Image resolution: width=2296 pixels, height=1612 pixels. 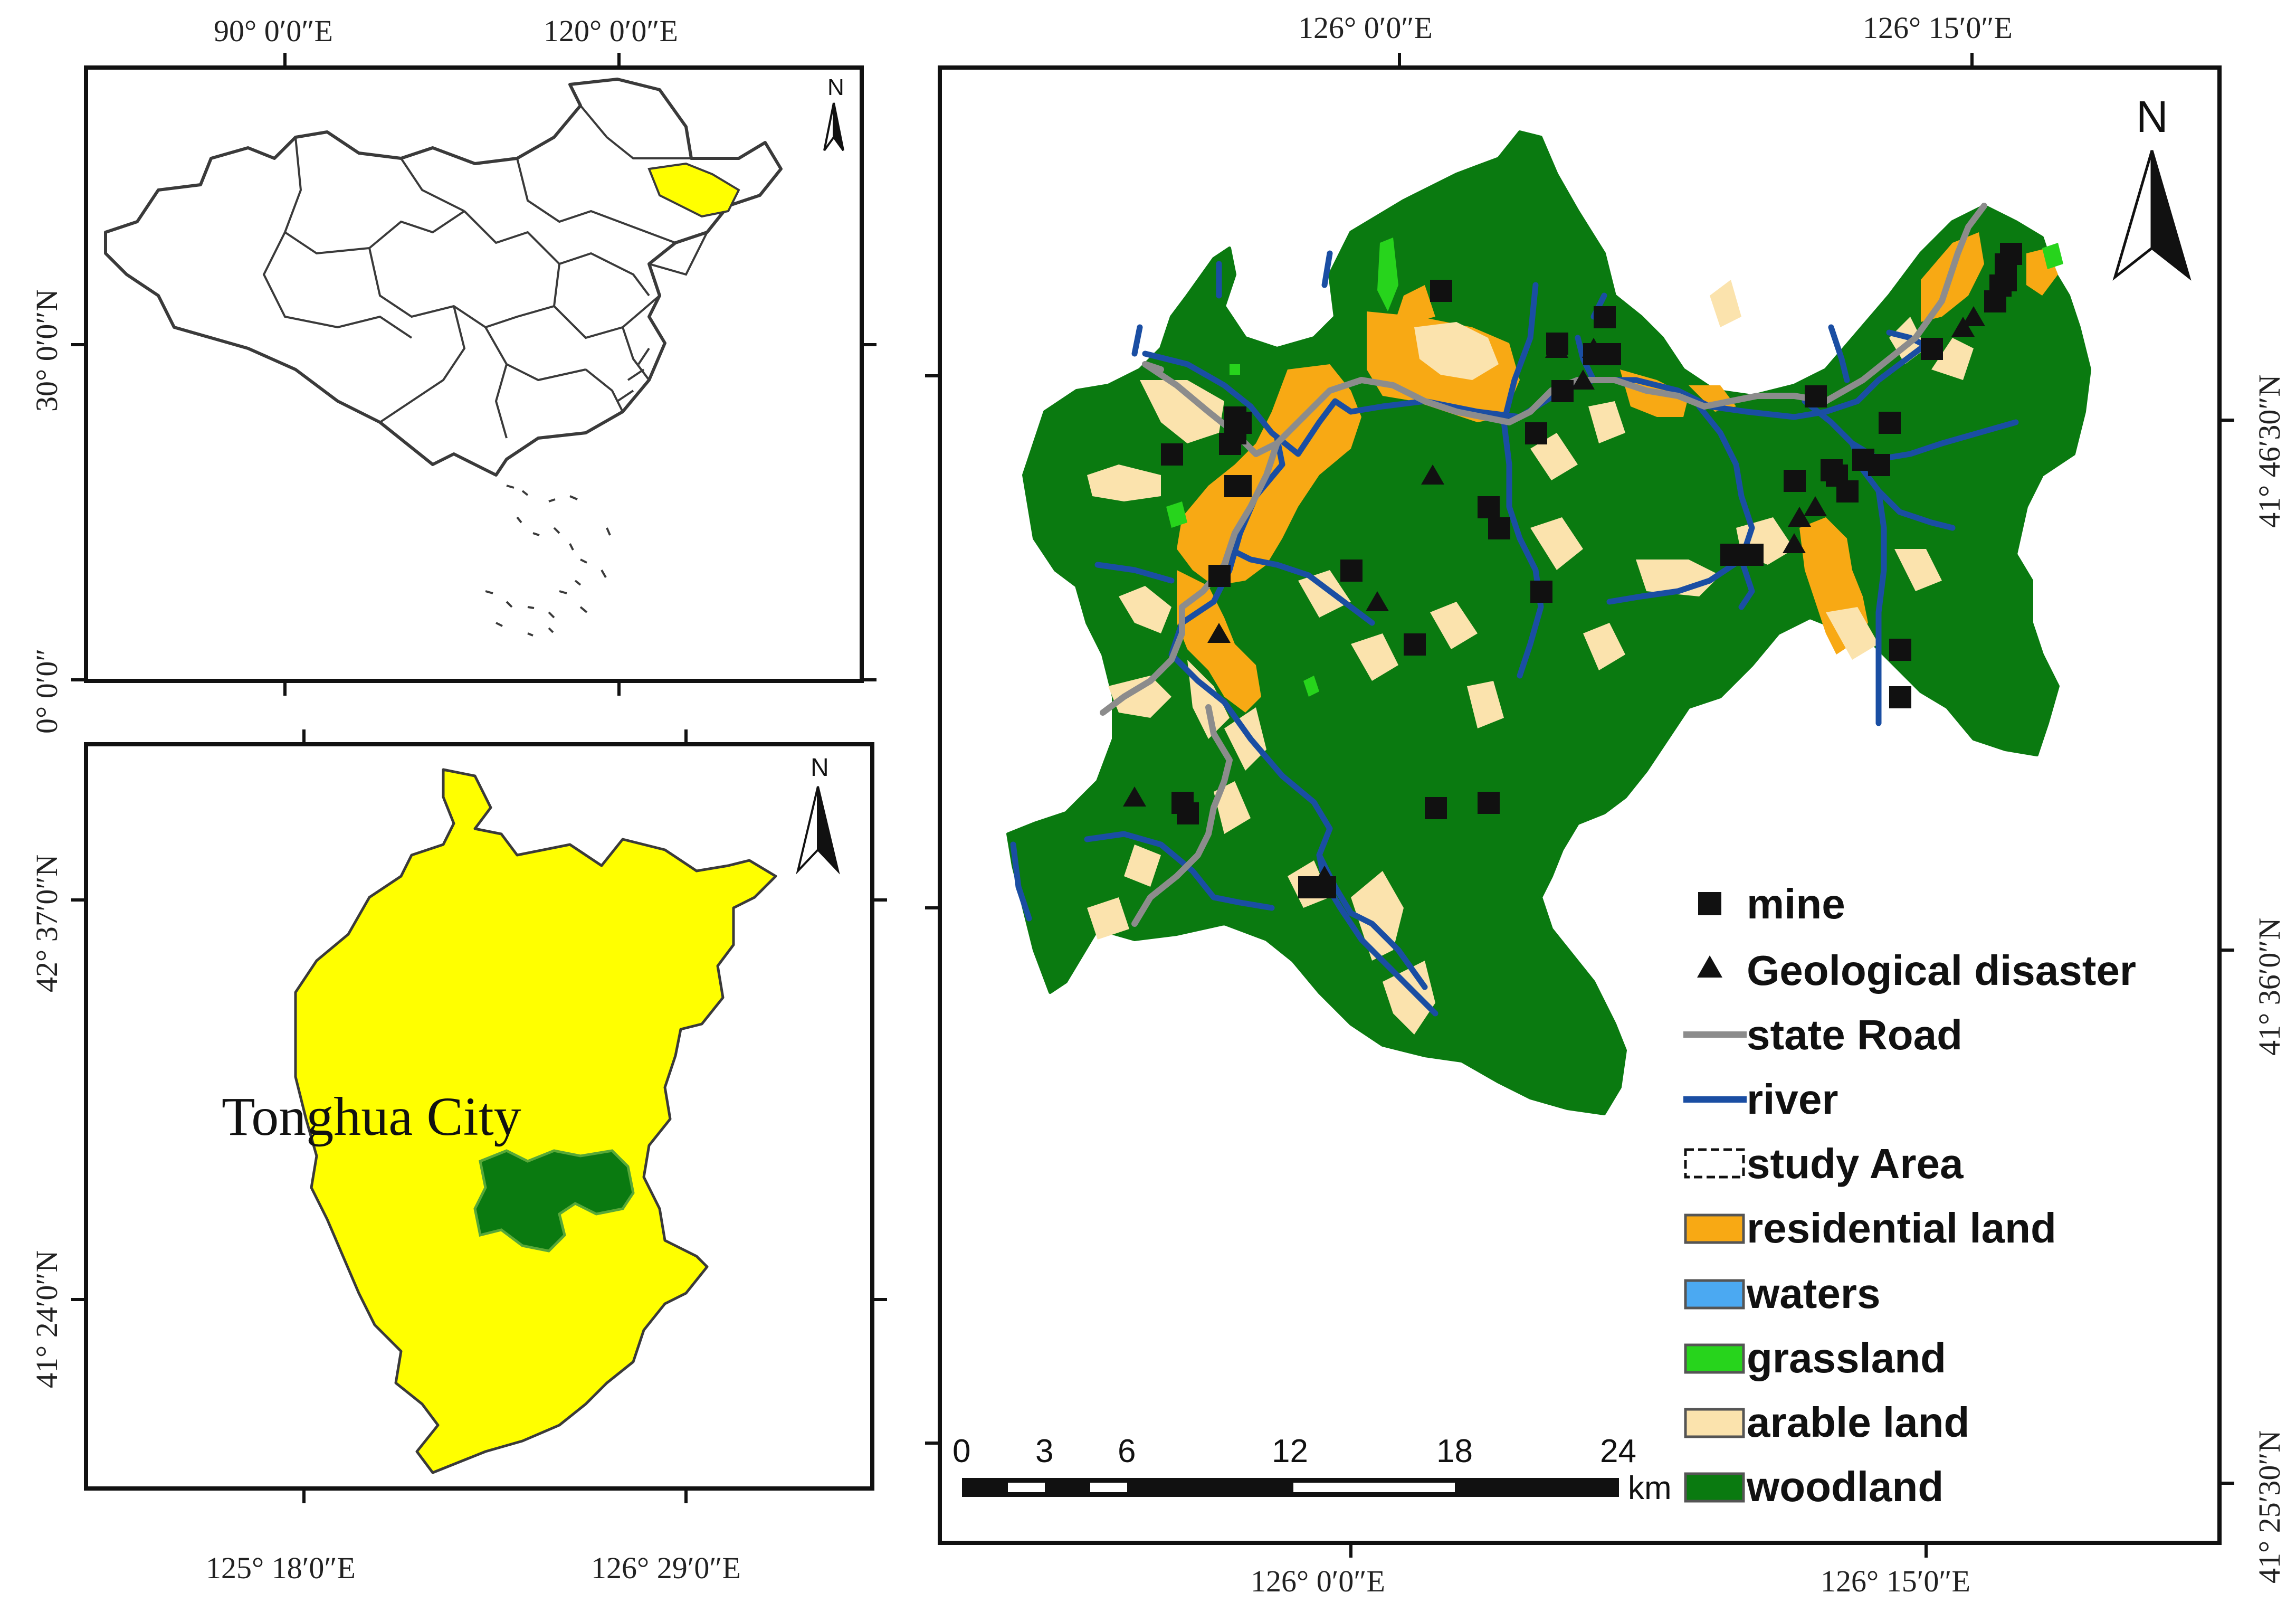 What do you see at coordinates (818, 814) in the screenshot?
I see `tonghua-north-arrow: N` at bounding box center [818, 814].